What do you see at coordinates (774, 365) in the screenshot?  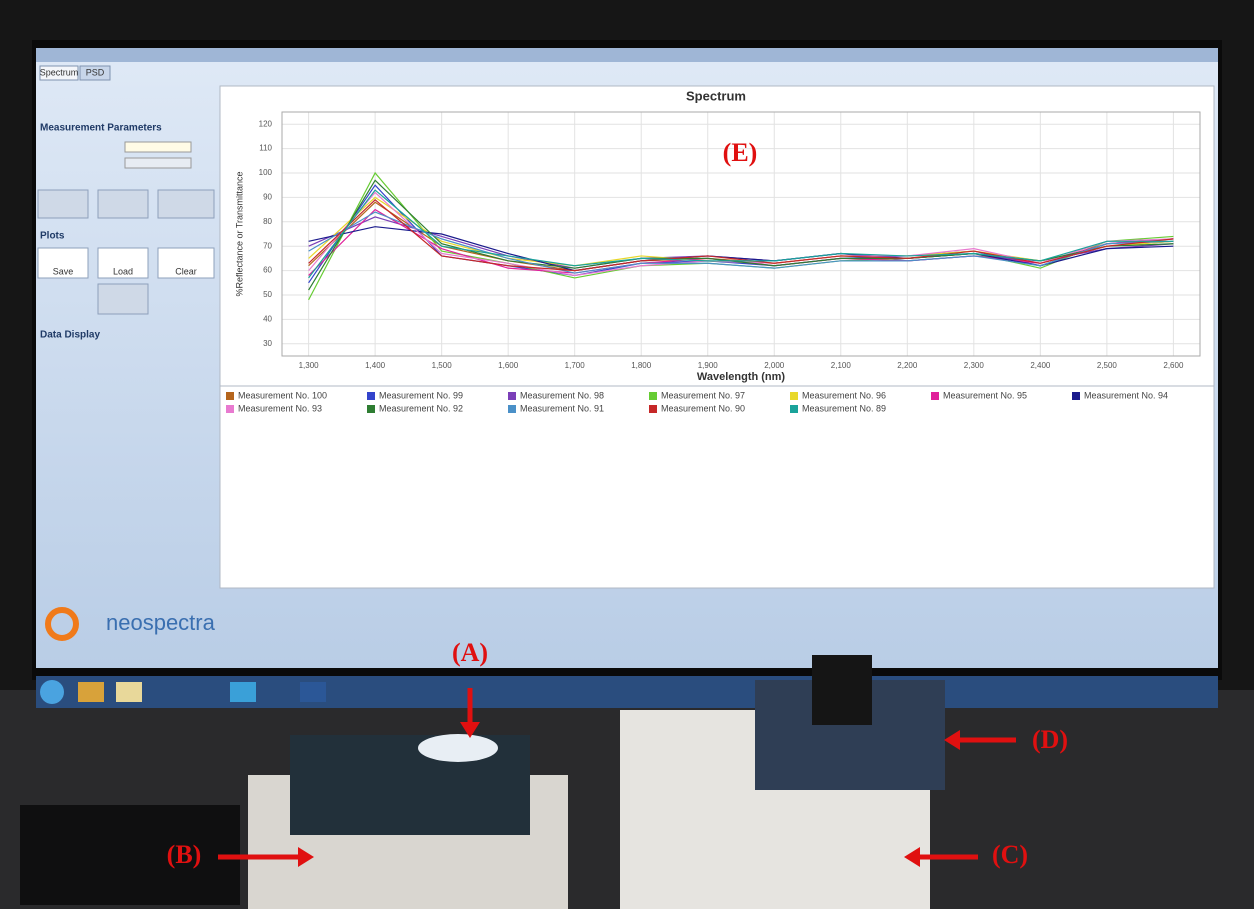 I see `x-tick-label: 2,000` at bounding box center [774, 365].